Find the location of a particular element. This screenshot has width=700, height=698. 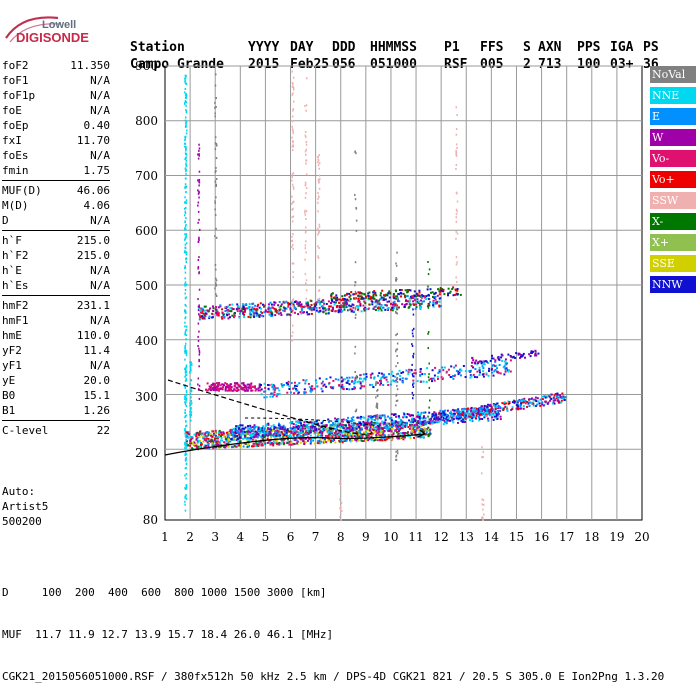

header-value: Campo Grande is located at coordinates (177, 64).